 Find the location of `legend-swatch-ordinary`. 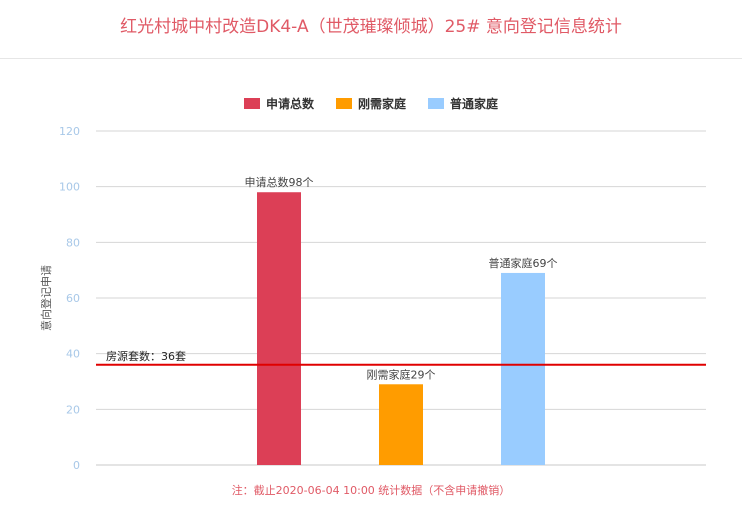

legend-swatch-ordinary is located at coordinates (436, 103).